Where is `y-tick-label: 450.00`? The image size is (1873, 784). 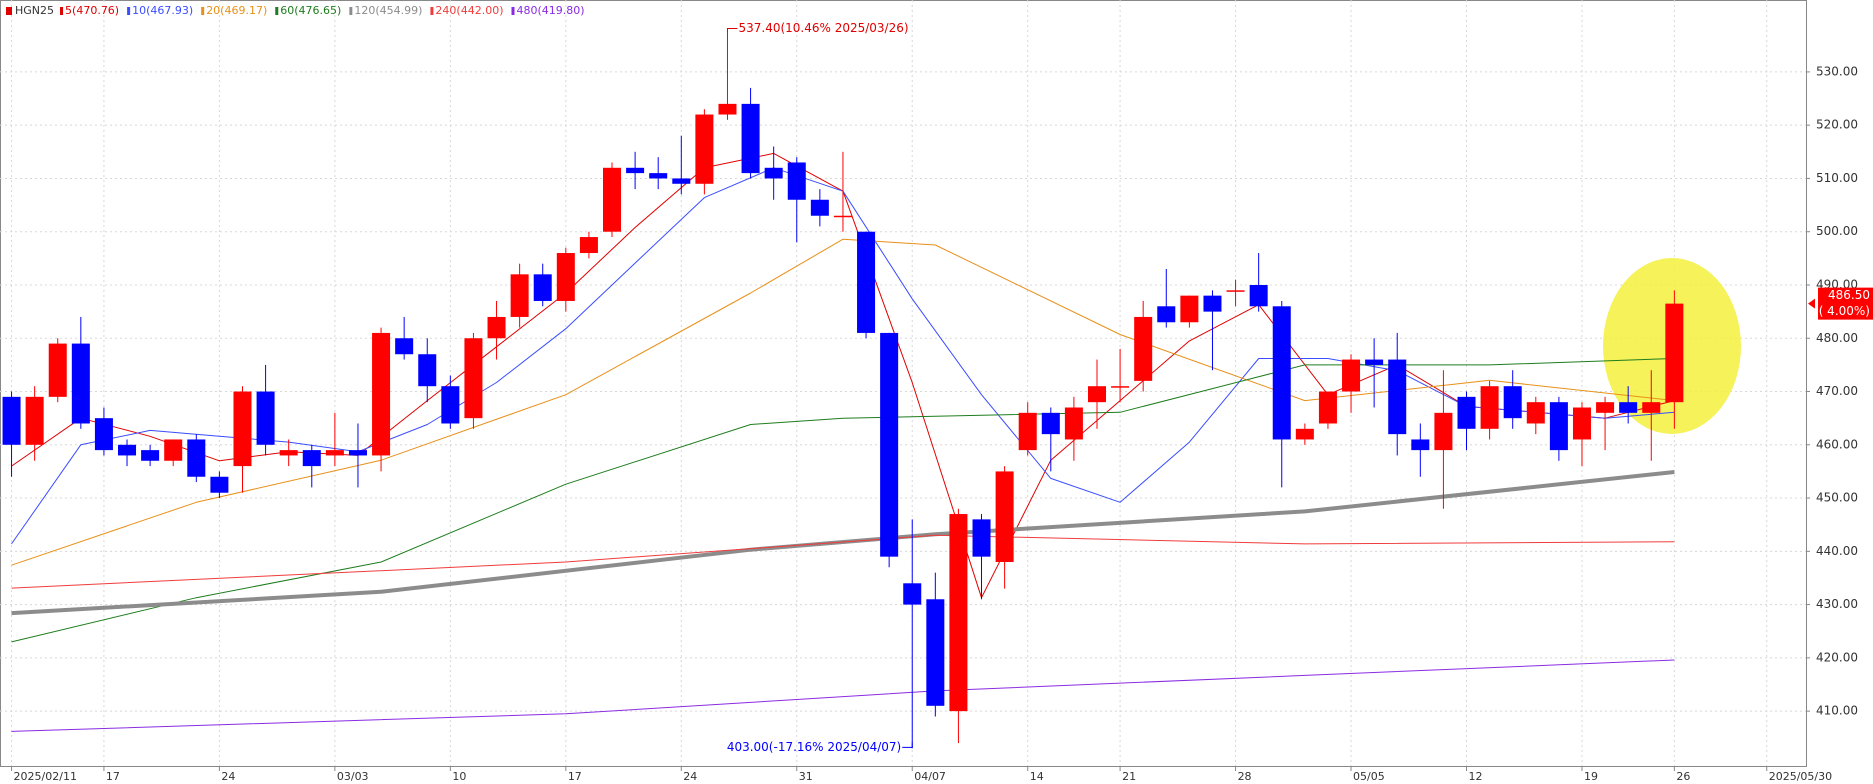
y-tick-label: 450.00 is located at coordinates (1837, 498).